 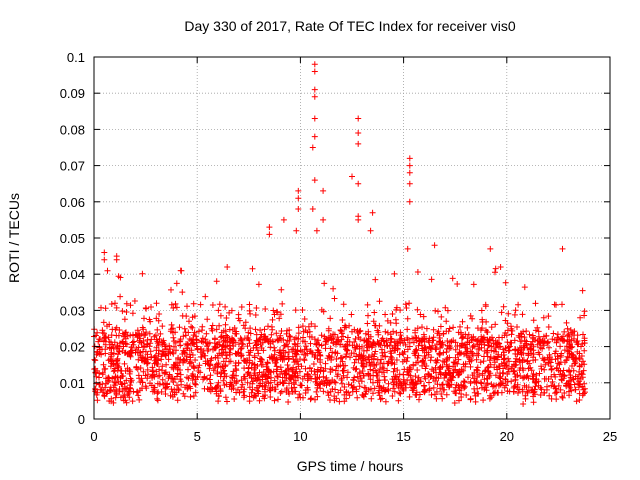 I want to click on x-tick-label: 20, so click(x=507, y=436).